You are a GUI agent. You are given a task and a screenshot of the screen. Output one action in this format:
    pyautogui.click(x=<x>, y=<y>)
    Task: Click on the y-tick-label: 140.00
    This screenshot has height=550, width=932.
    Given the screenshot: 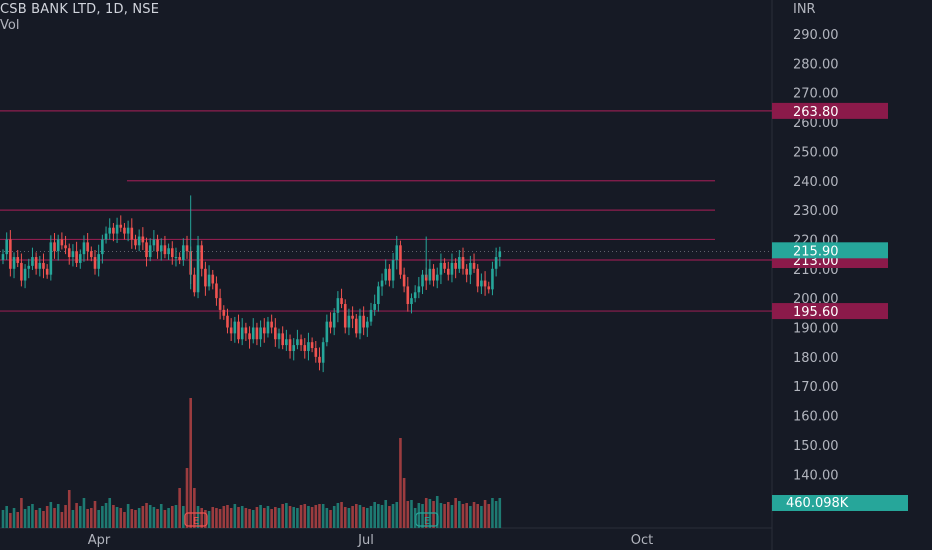 What is the action you would take?
    pyautogui.click(x=816, y=475)
    